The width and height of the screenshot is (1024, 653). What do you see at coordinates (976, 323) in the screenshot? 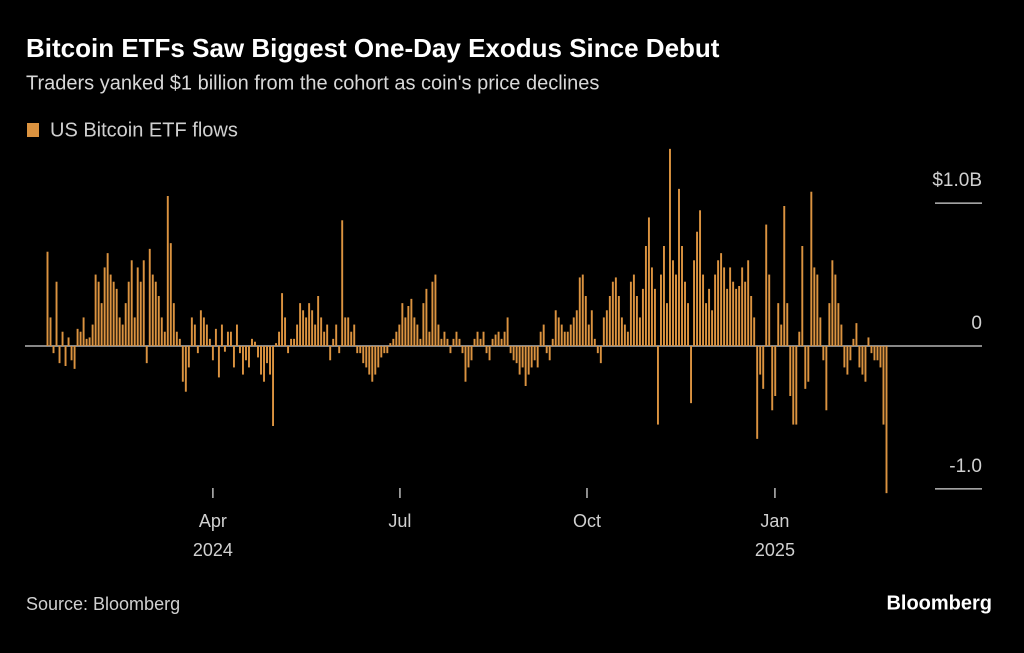
I see `y-tick-label: 0` at bounding box center [976, 323].